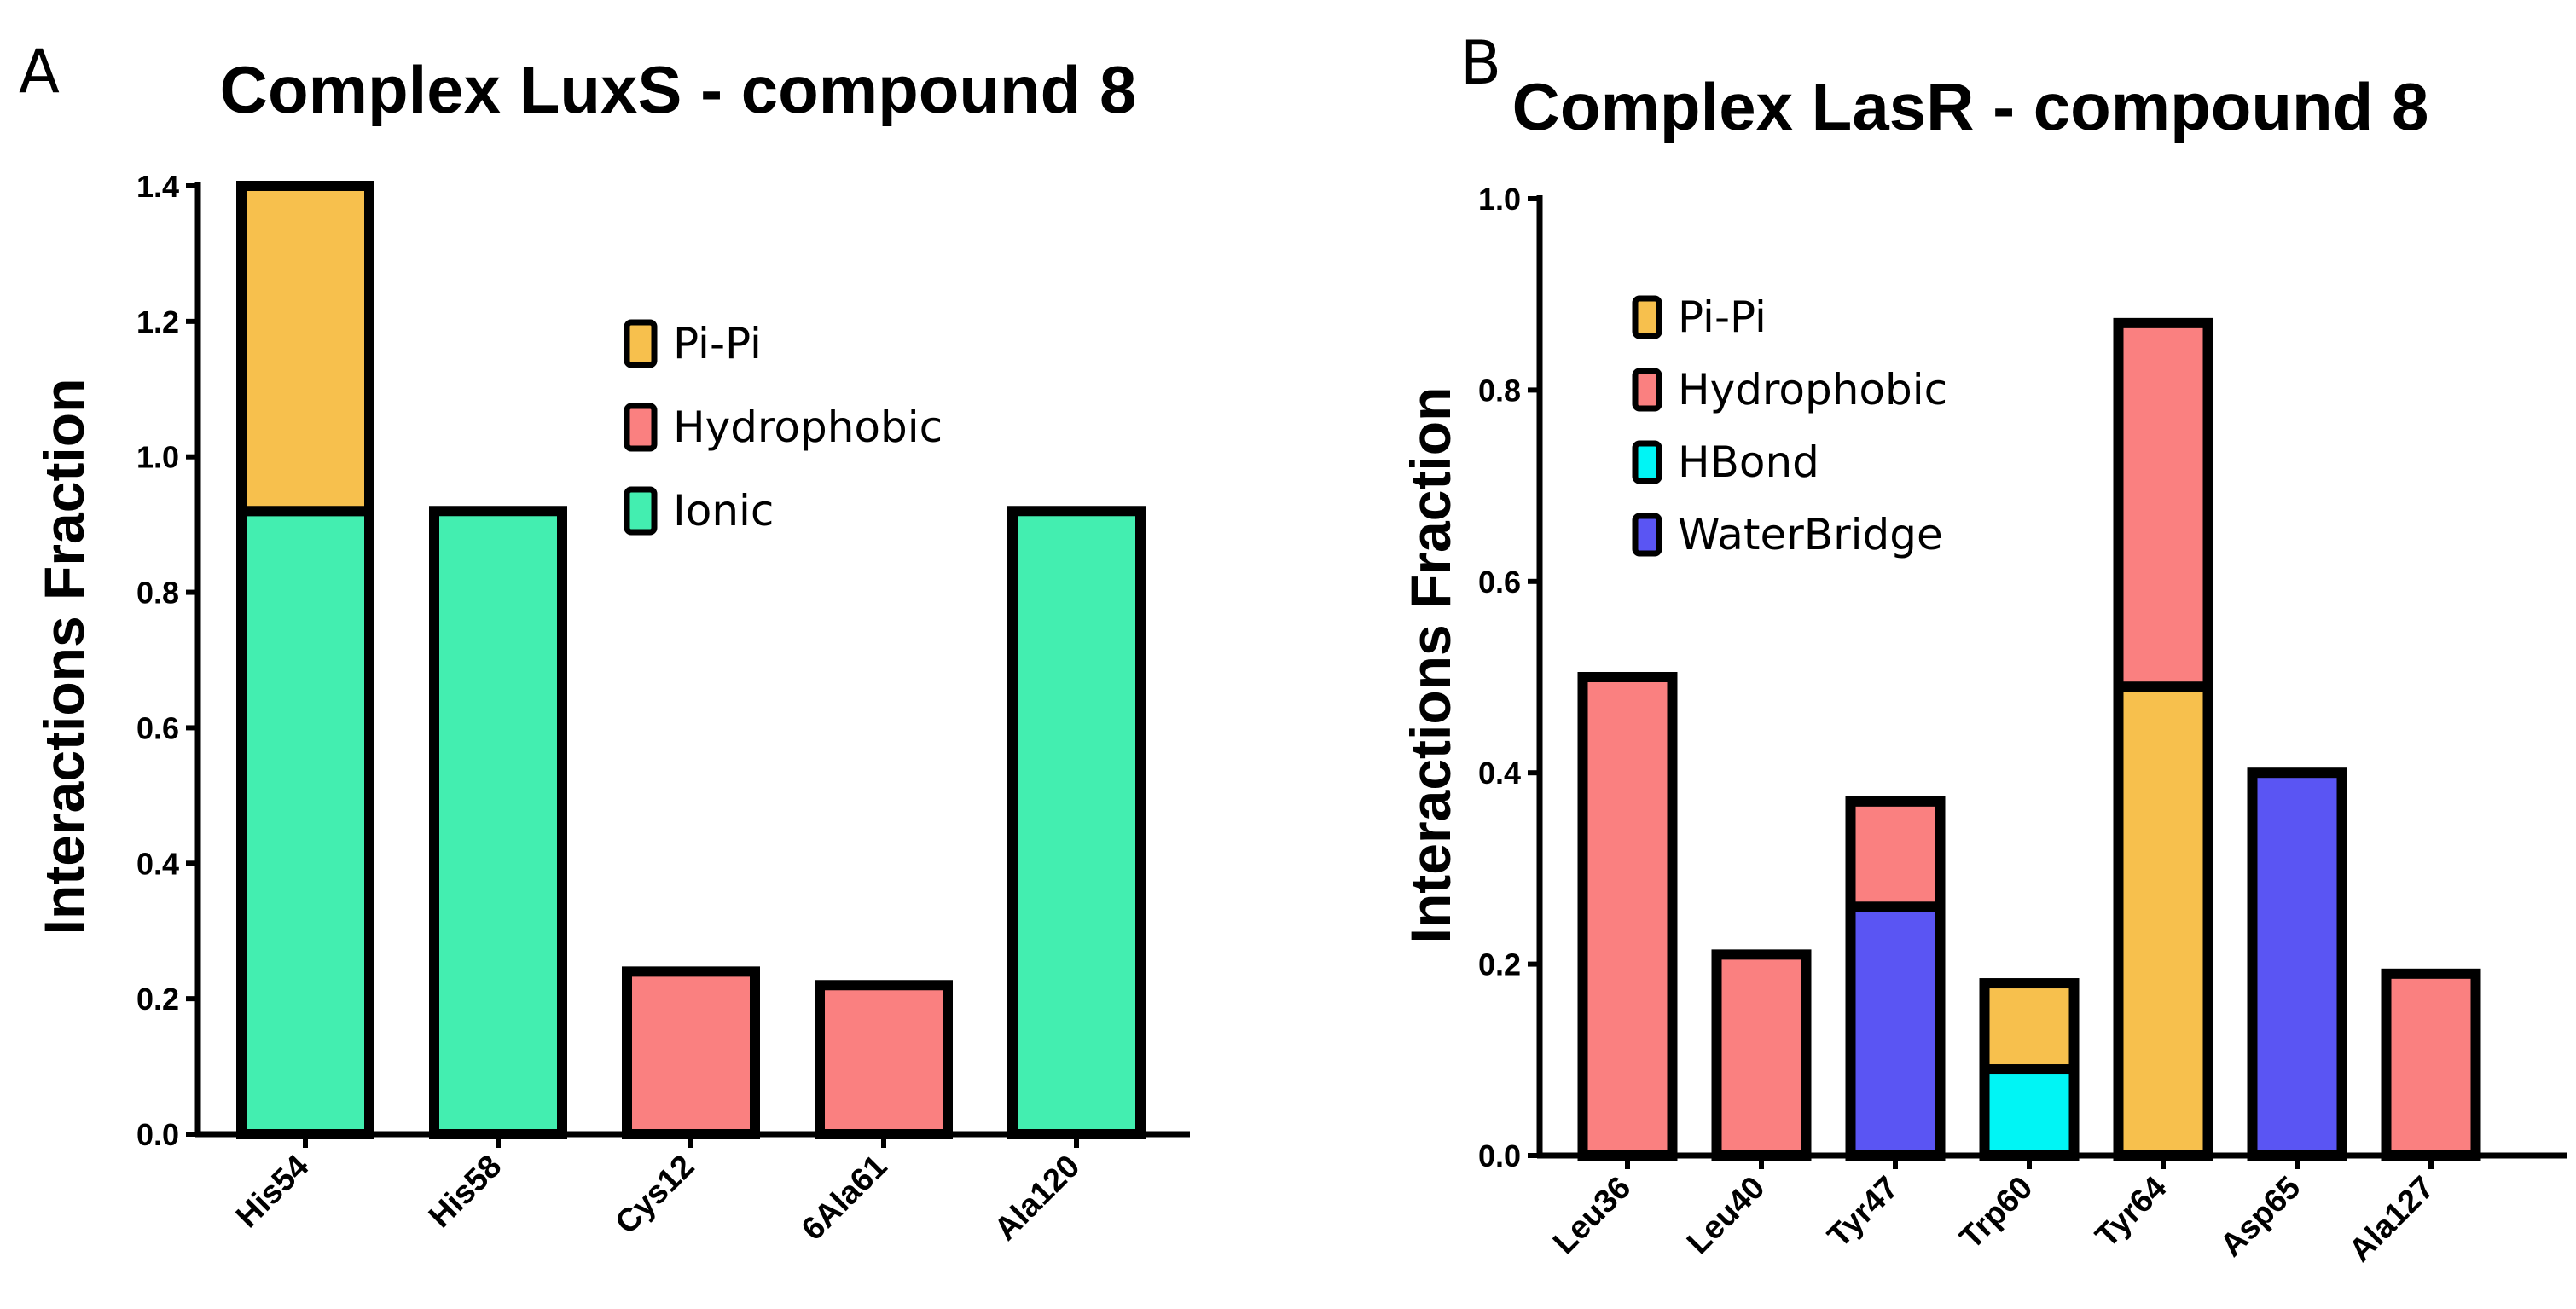 Image resolution: width=2576 pixels, height=1309 pixels. I want to click on bar-leu40-hydrophobic, so click(1761, 1055).